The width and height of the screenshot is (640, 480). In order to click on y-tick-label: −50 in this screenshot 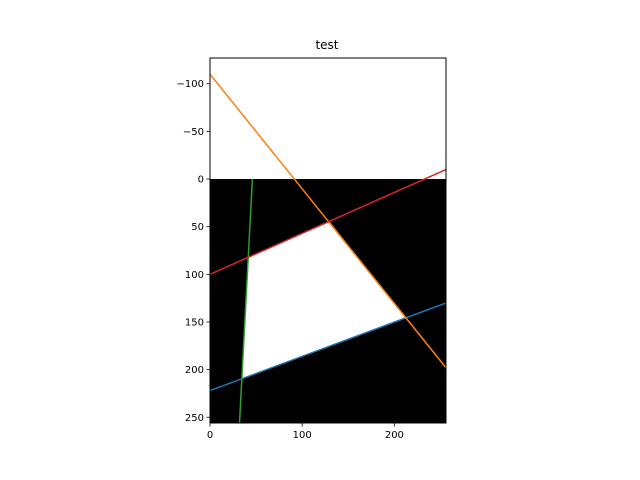, I will do `click(193, 132)`.